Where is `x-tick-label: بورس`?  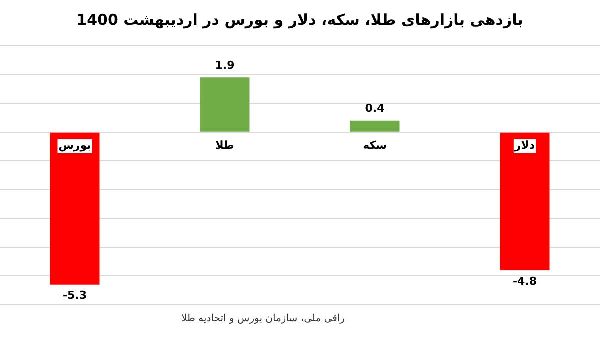 x-tick-label: بورس is located at coordinates (75, 145).